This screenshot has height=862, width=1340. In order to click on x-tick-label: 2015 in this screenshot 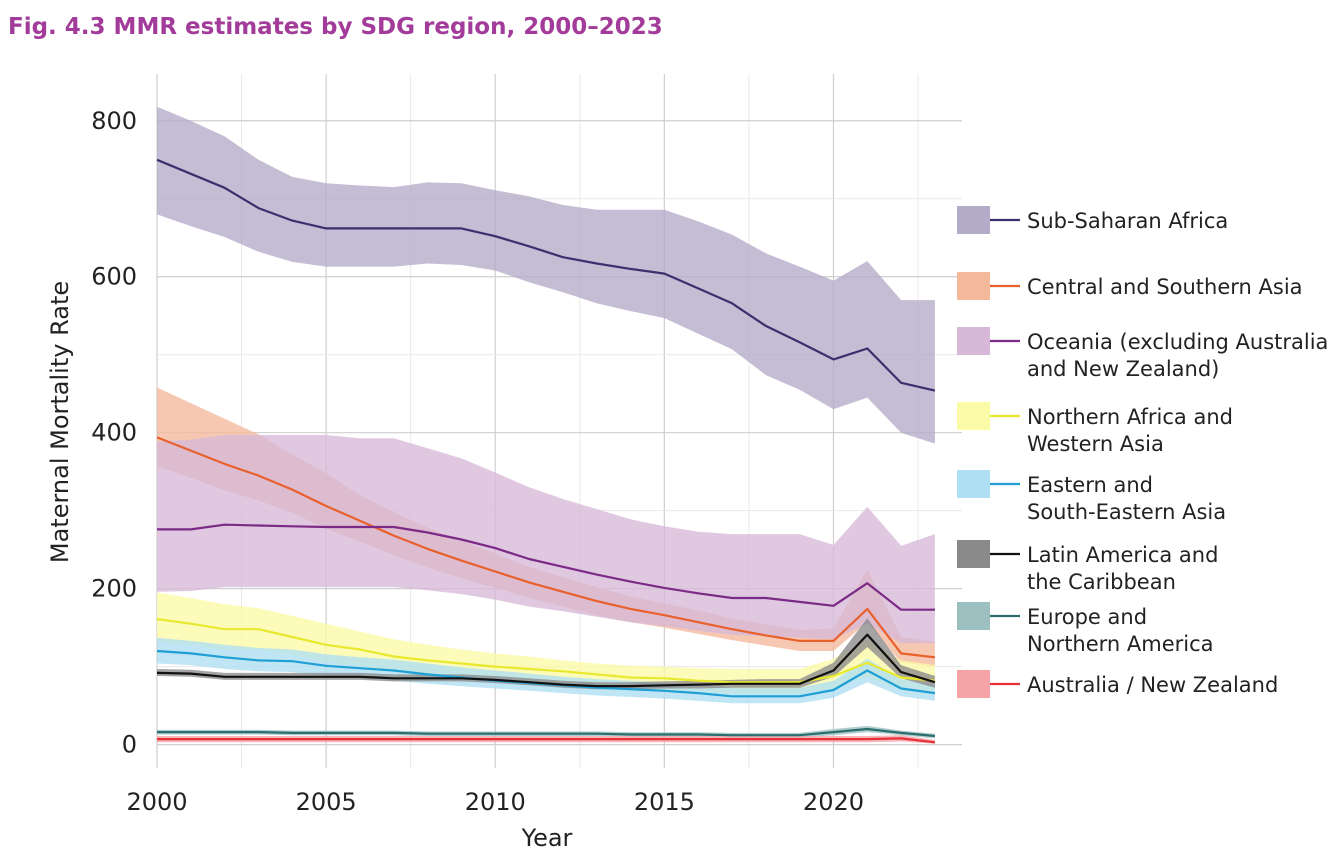, I will do `click(664, 802)`.